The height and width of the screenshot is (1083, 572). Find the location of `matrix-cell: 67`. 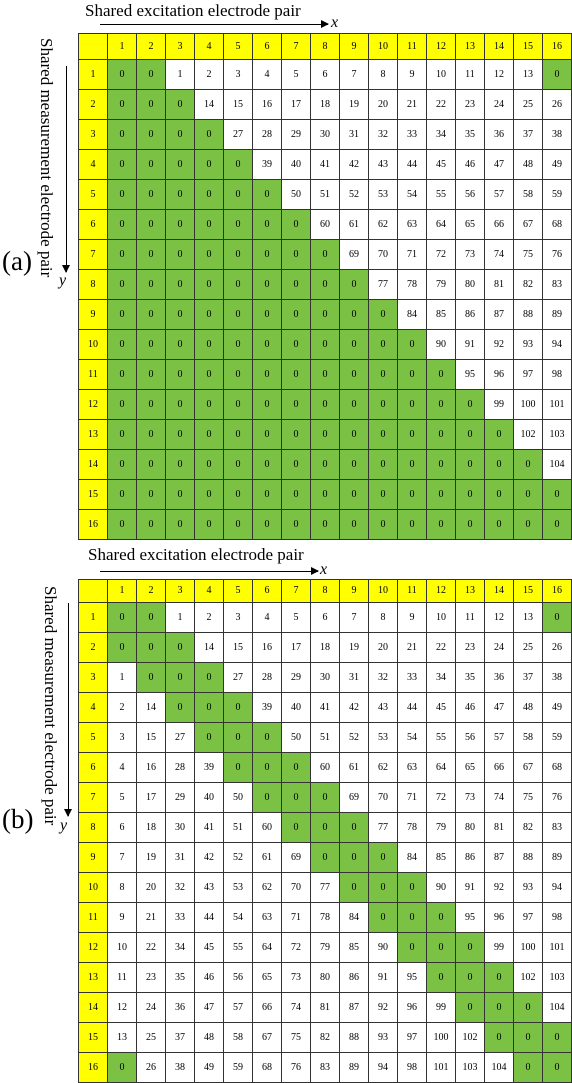

matrix-cell: 67 is located at coordinates (528, 224).